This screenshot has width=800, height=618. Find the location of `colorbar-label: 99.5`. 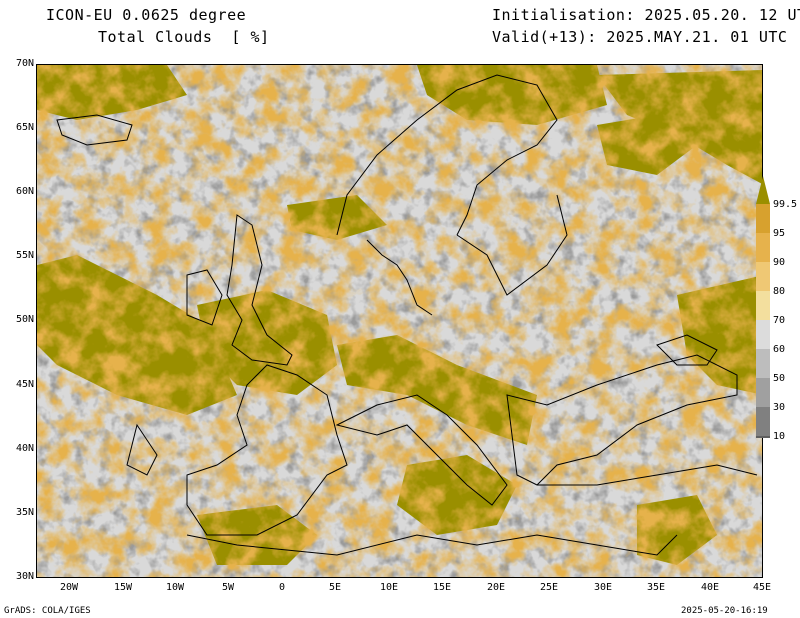

colorbar-label: 99.5 is located at coordinates (785, 204).